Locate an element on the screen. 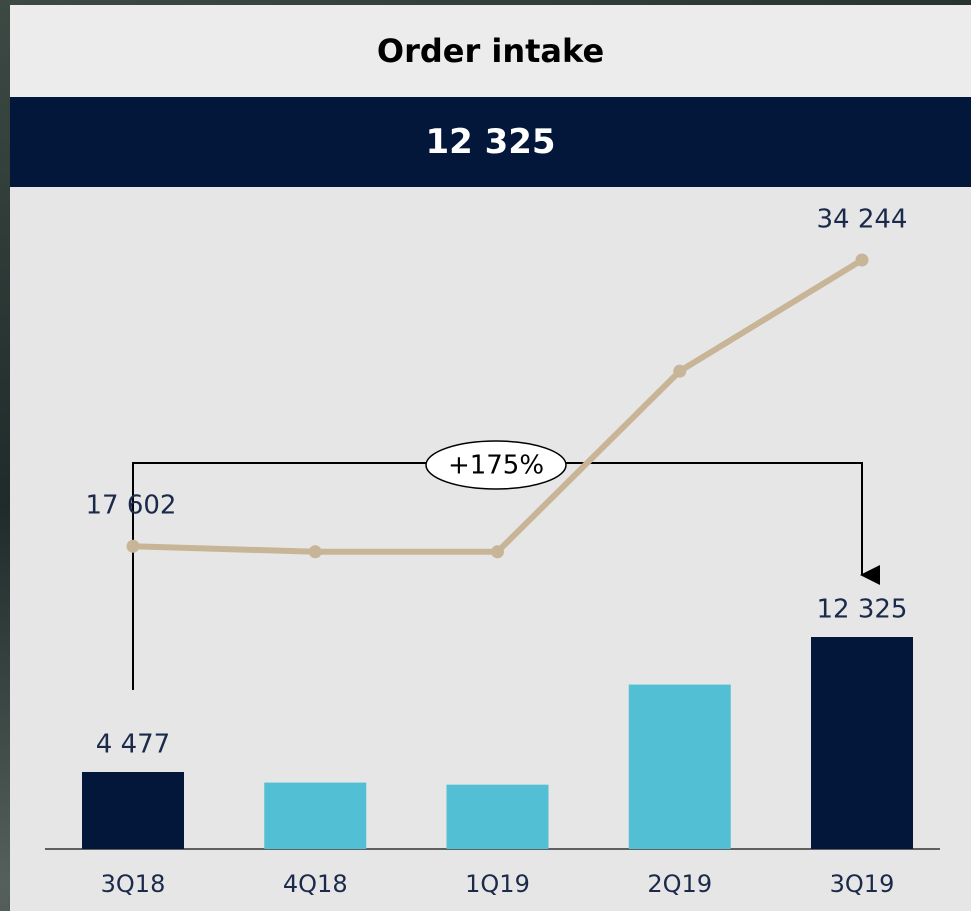 The image size is (971, 911). annotation-bubble is located at coordinates (496, 465).